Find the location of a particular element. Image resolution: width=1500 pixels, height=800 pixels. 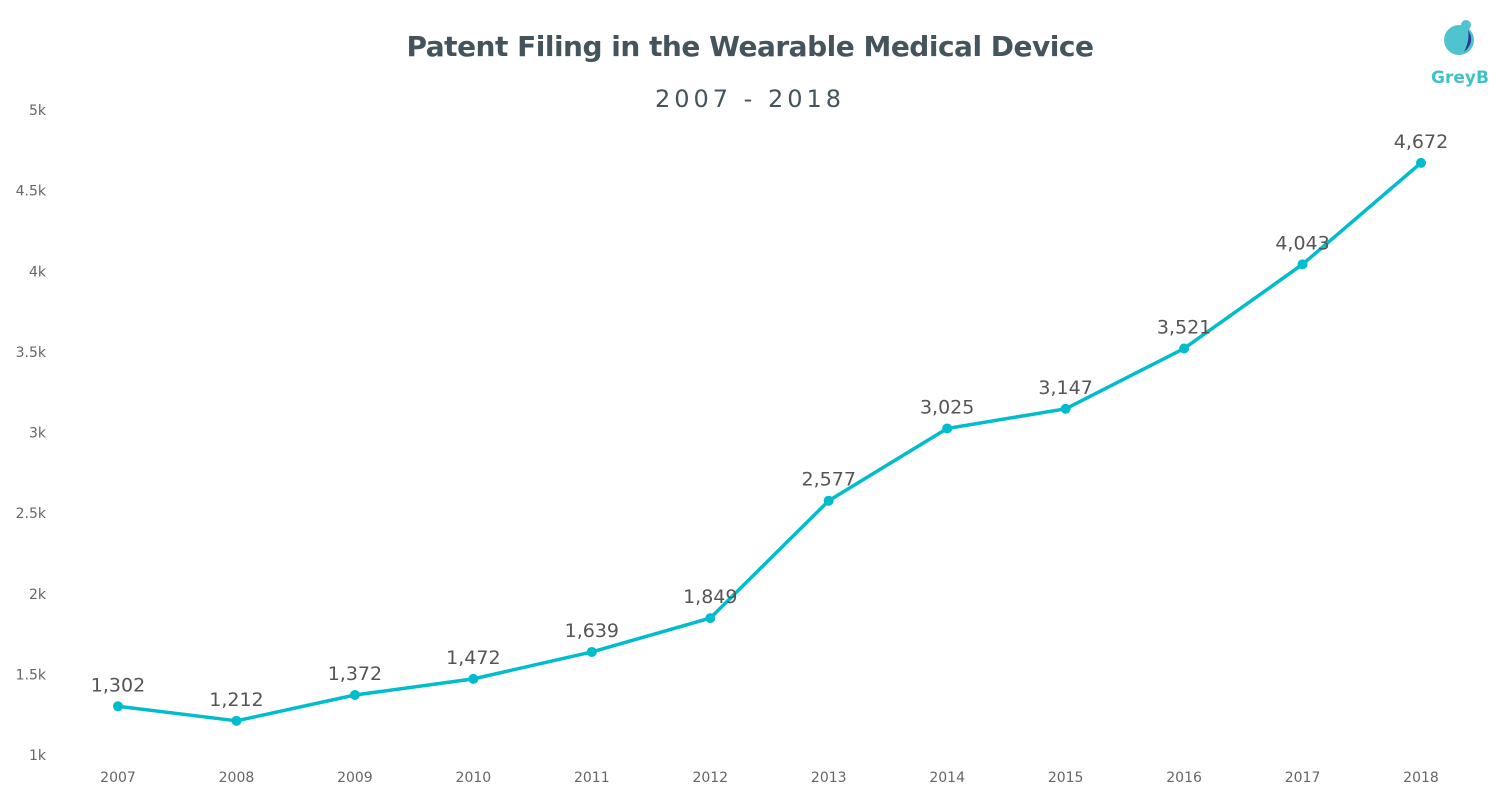

x-tick-label: 2007 is located at coordinates (118, 778).